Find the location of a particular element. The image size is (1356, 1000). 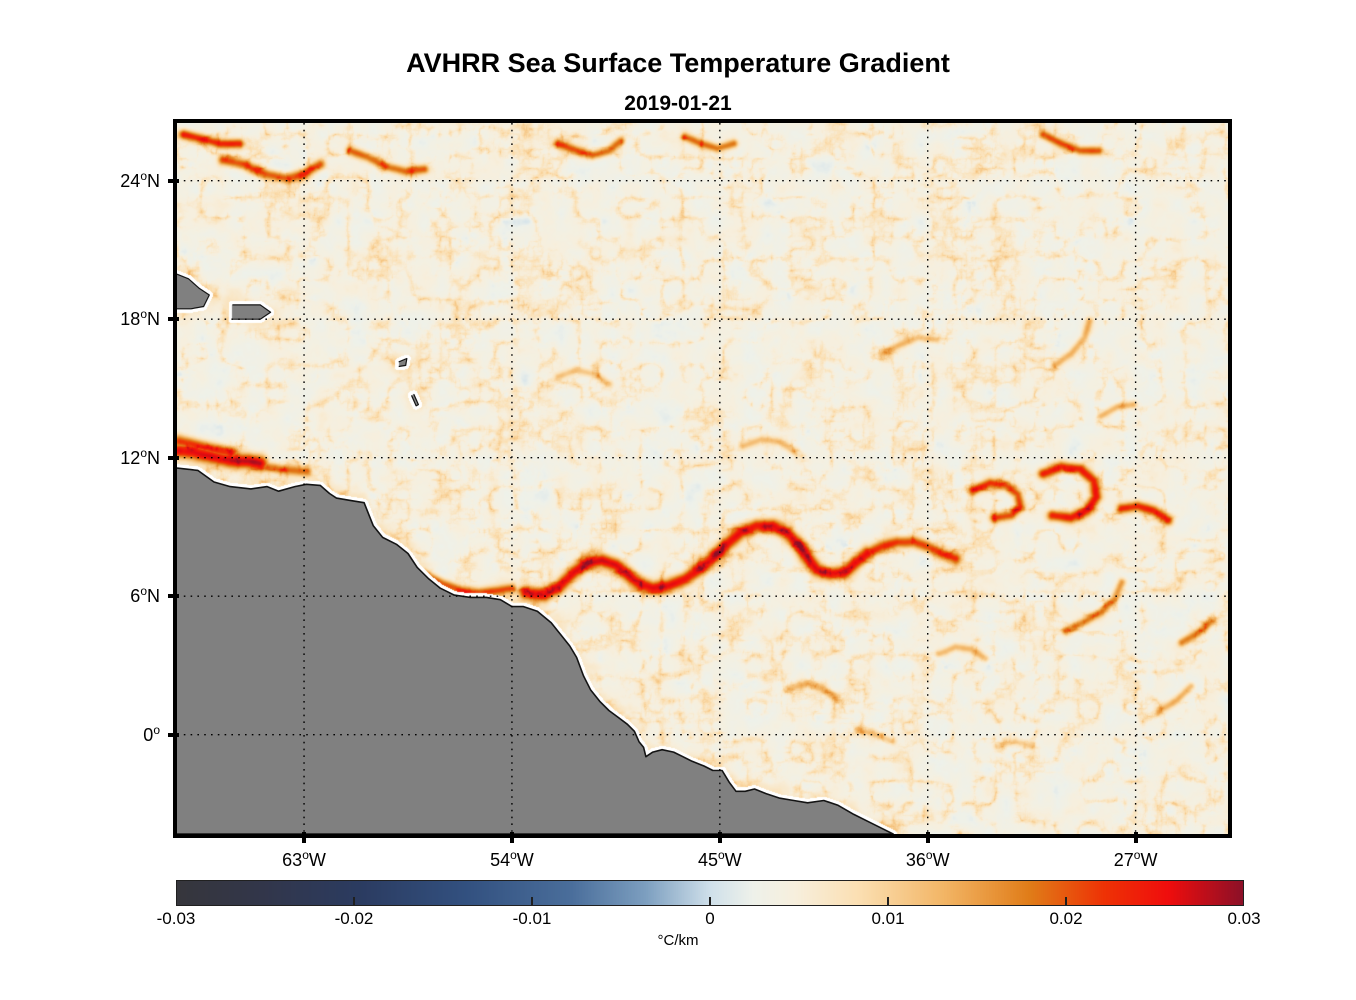

x-axis-tick-label: 36oW is located at coordinates (927, 859).